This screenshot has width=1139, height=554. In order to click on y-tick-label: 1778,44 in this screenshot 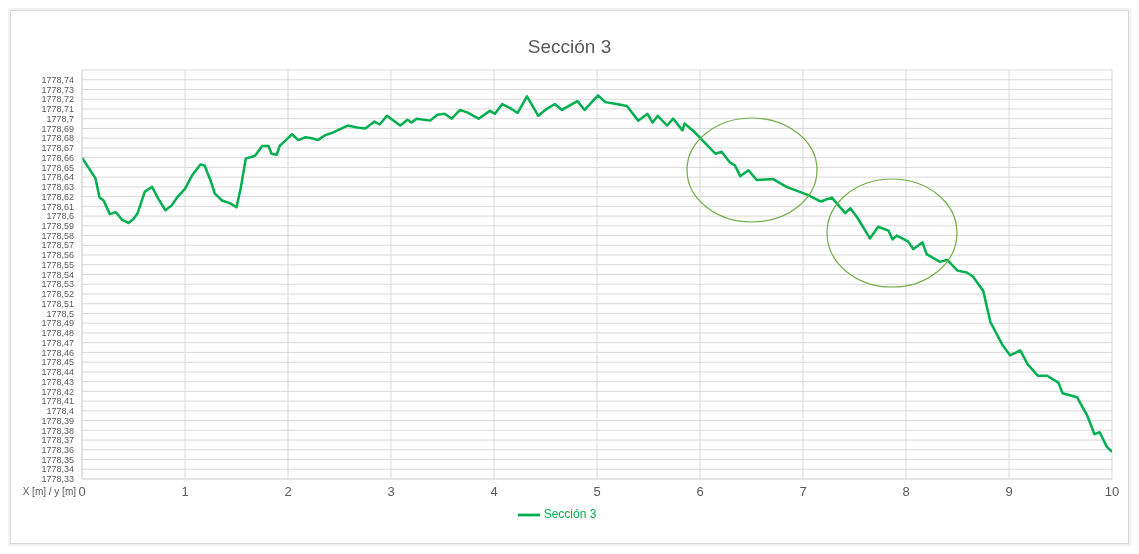, I will do `click(57, 372)`.